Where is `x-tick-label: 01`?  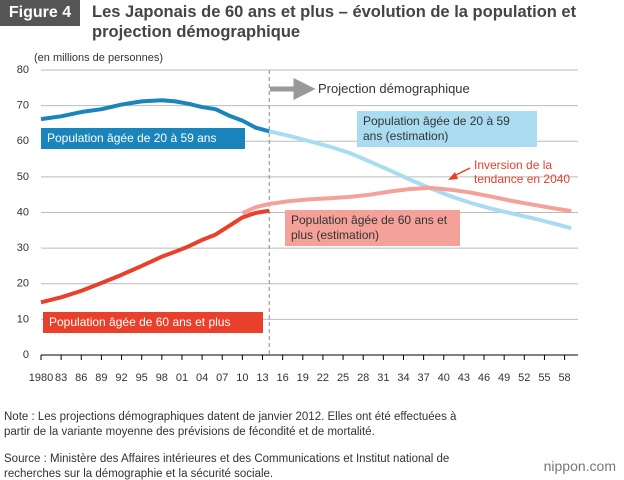
x-tick-label: 01 is located at coordinates (182, 378).